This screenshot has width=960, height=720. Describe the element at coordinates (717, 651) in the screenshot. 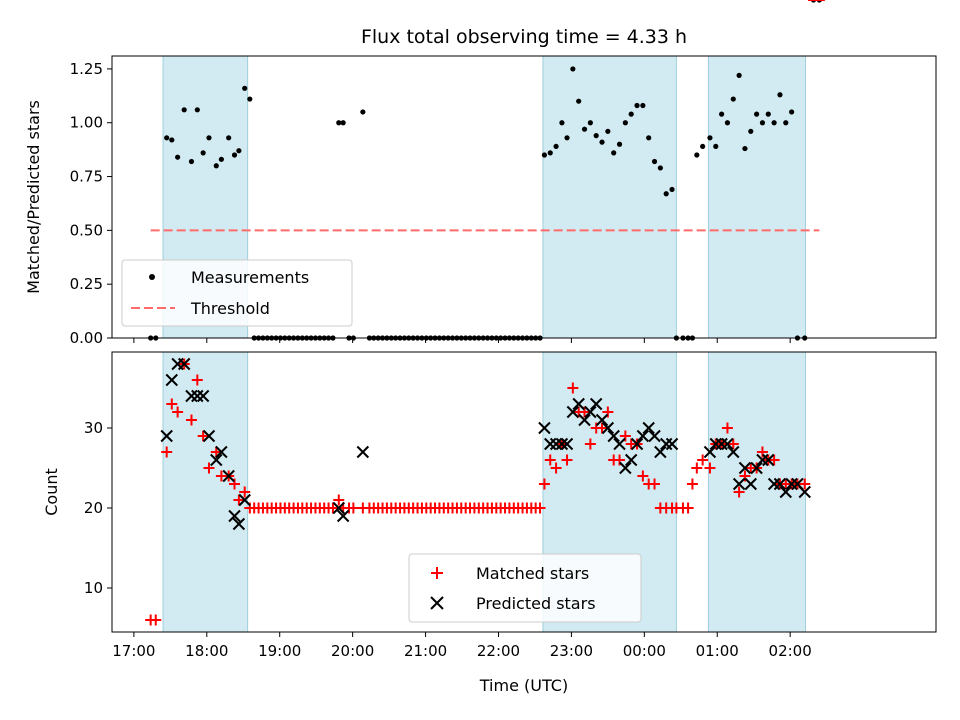

I see `x-tick-label: 01:00` at that location.